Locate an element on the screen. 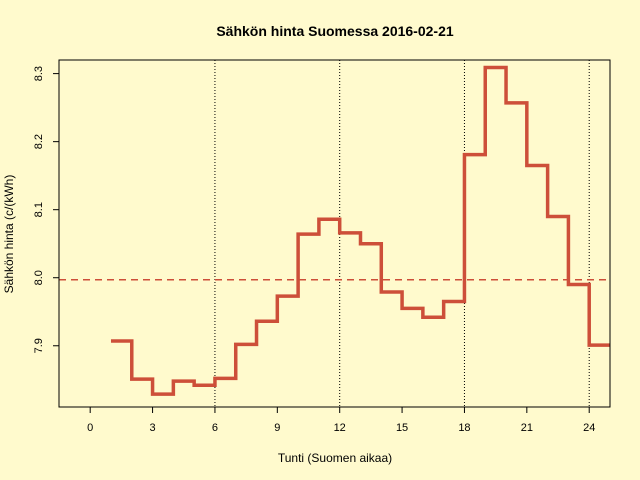  chart-title: Sähkön hinta Suomessa 2016-02-21 is located at coordinates (335, 31).